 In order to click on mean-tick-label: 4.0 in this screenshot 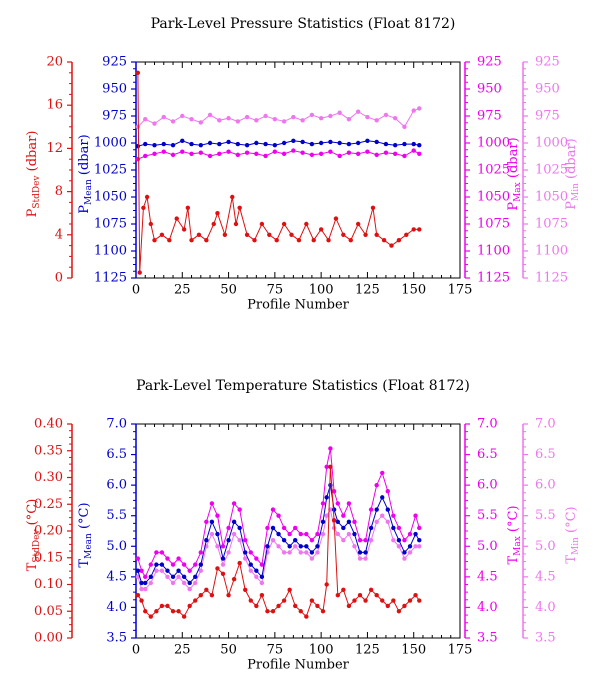, I will do `click(116, 607)`.